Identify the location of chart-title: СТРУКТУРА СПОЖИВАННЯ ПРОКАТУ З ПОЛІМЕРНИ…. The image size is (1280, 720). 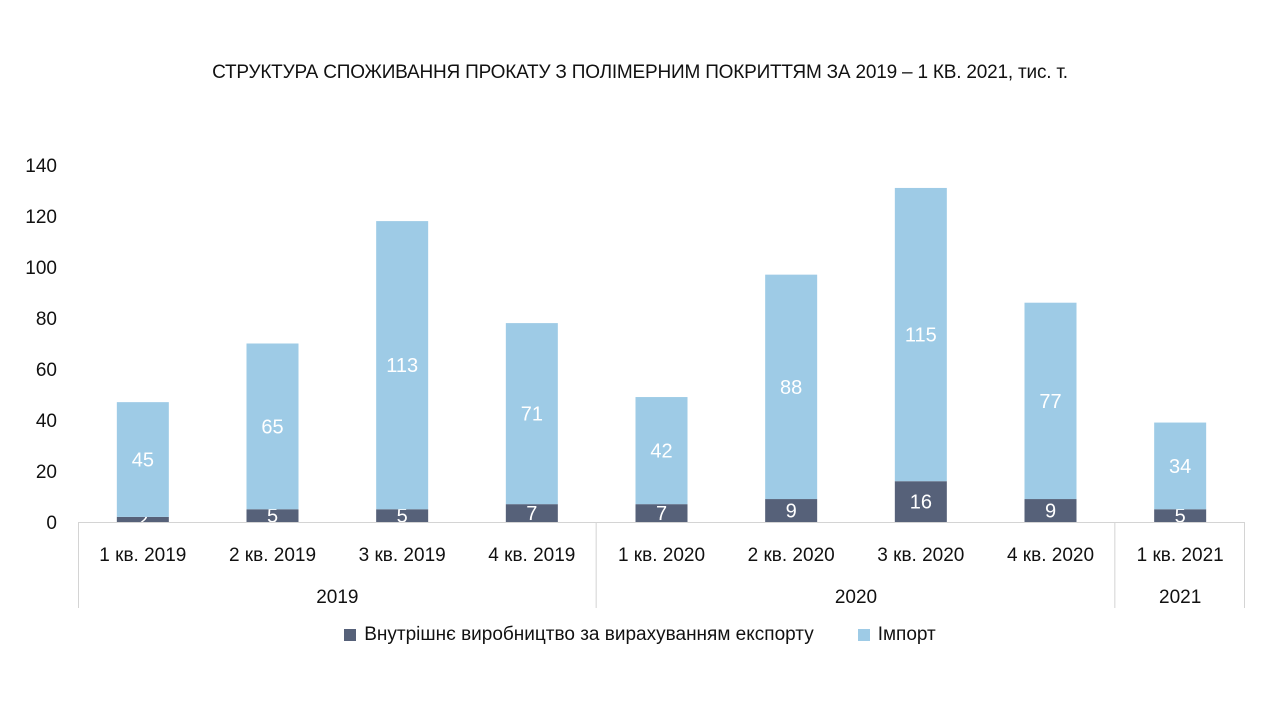
(640, 72).